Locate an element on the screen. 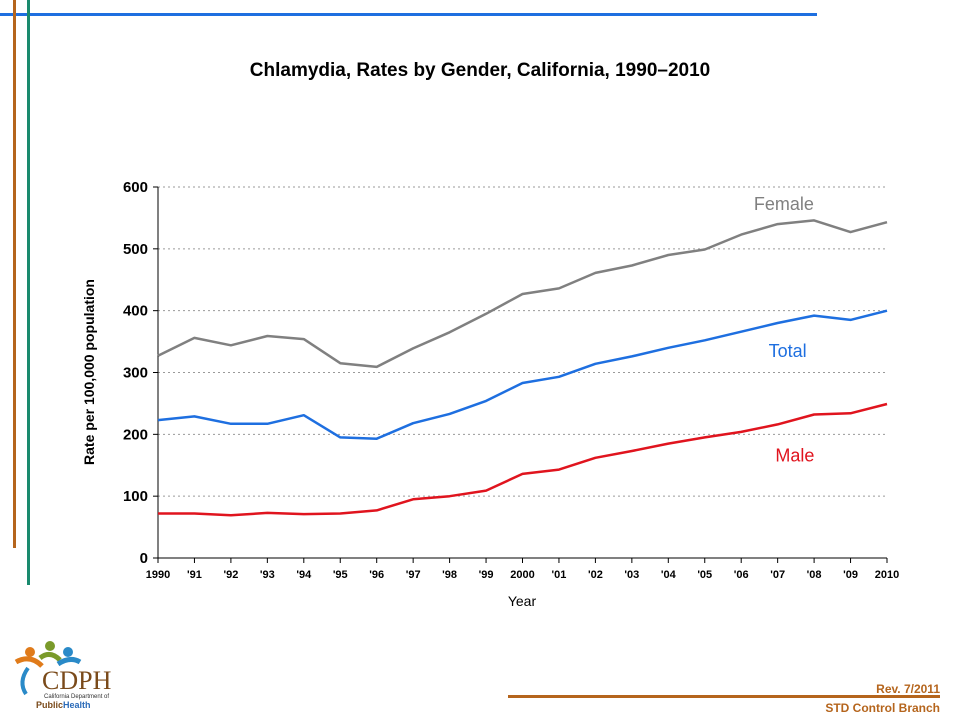 This screenshot has width=960, height=720. y-tick-label: 600 is located at coordinates (135, 187).